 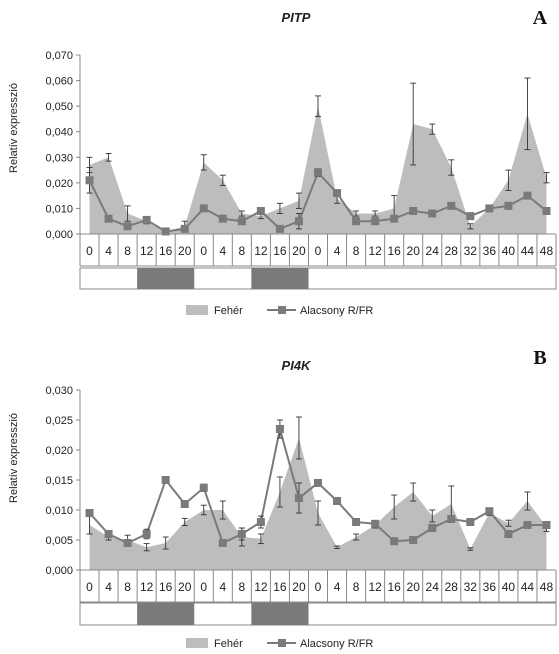 I want to click on x-tick-label: 28, so click(x=452, y=251).